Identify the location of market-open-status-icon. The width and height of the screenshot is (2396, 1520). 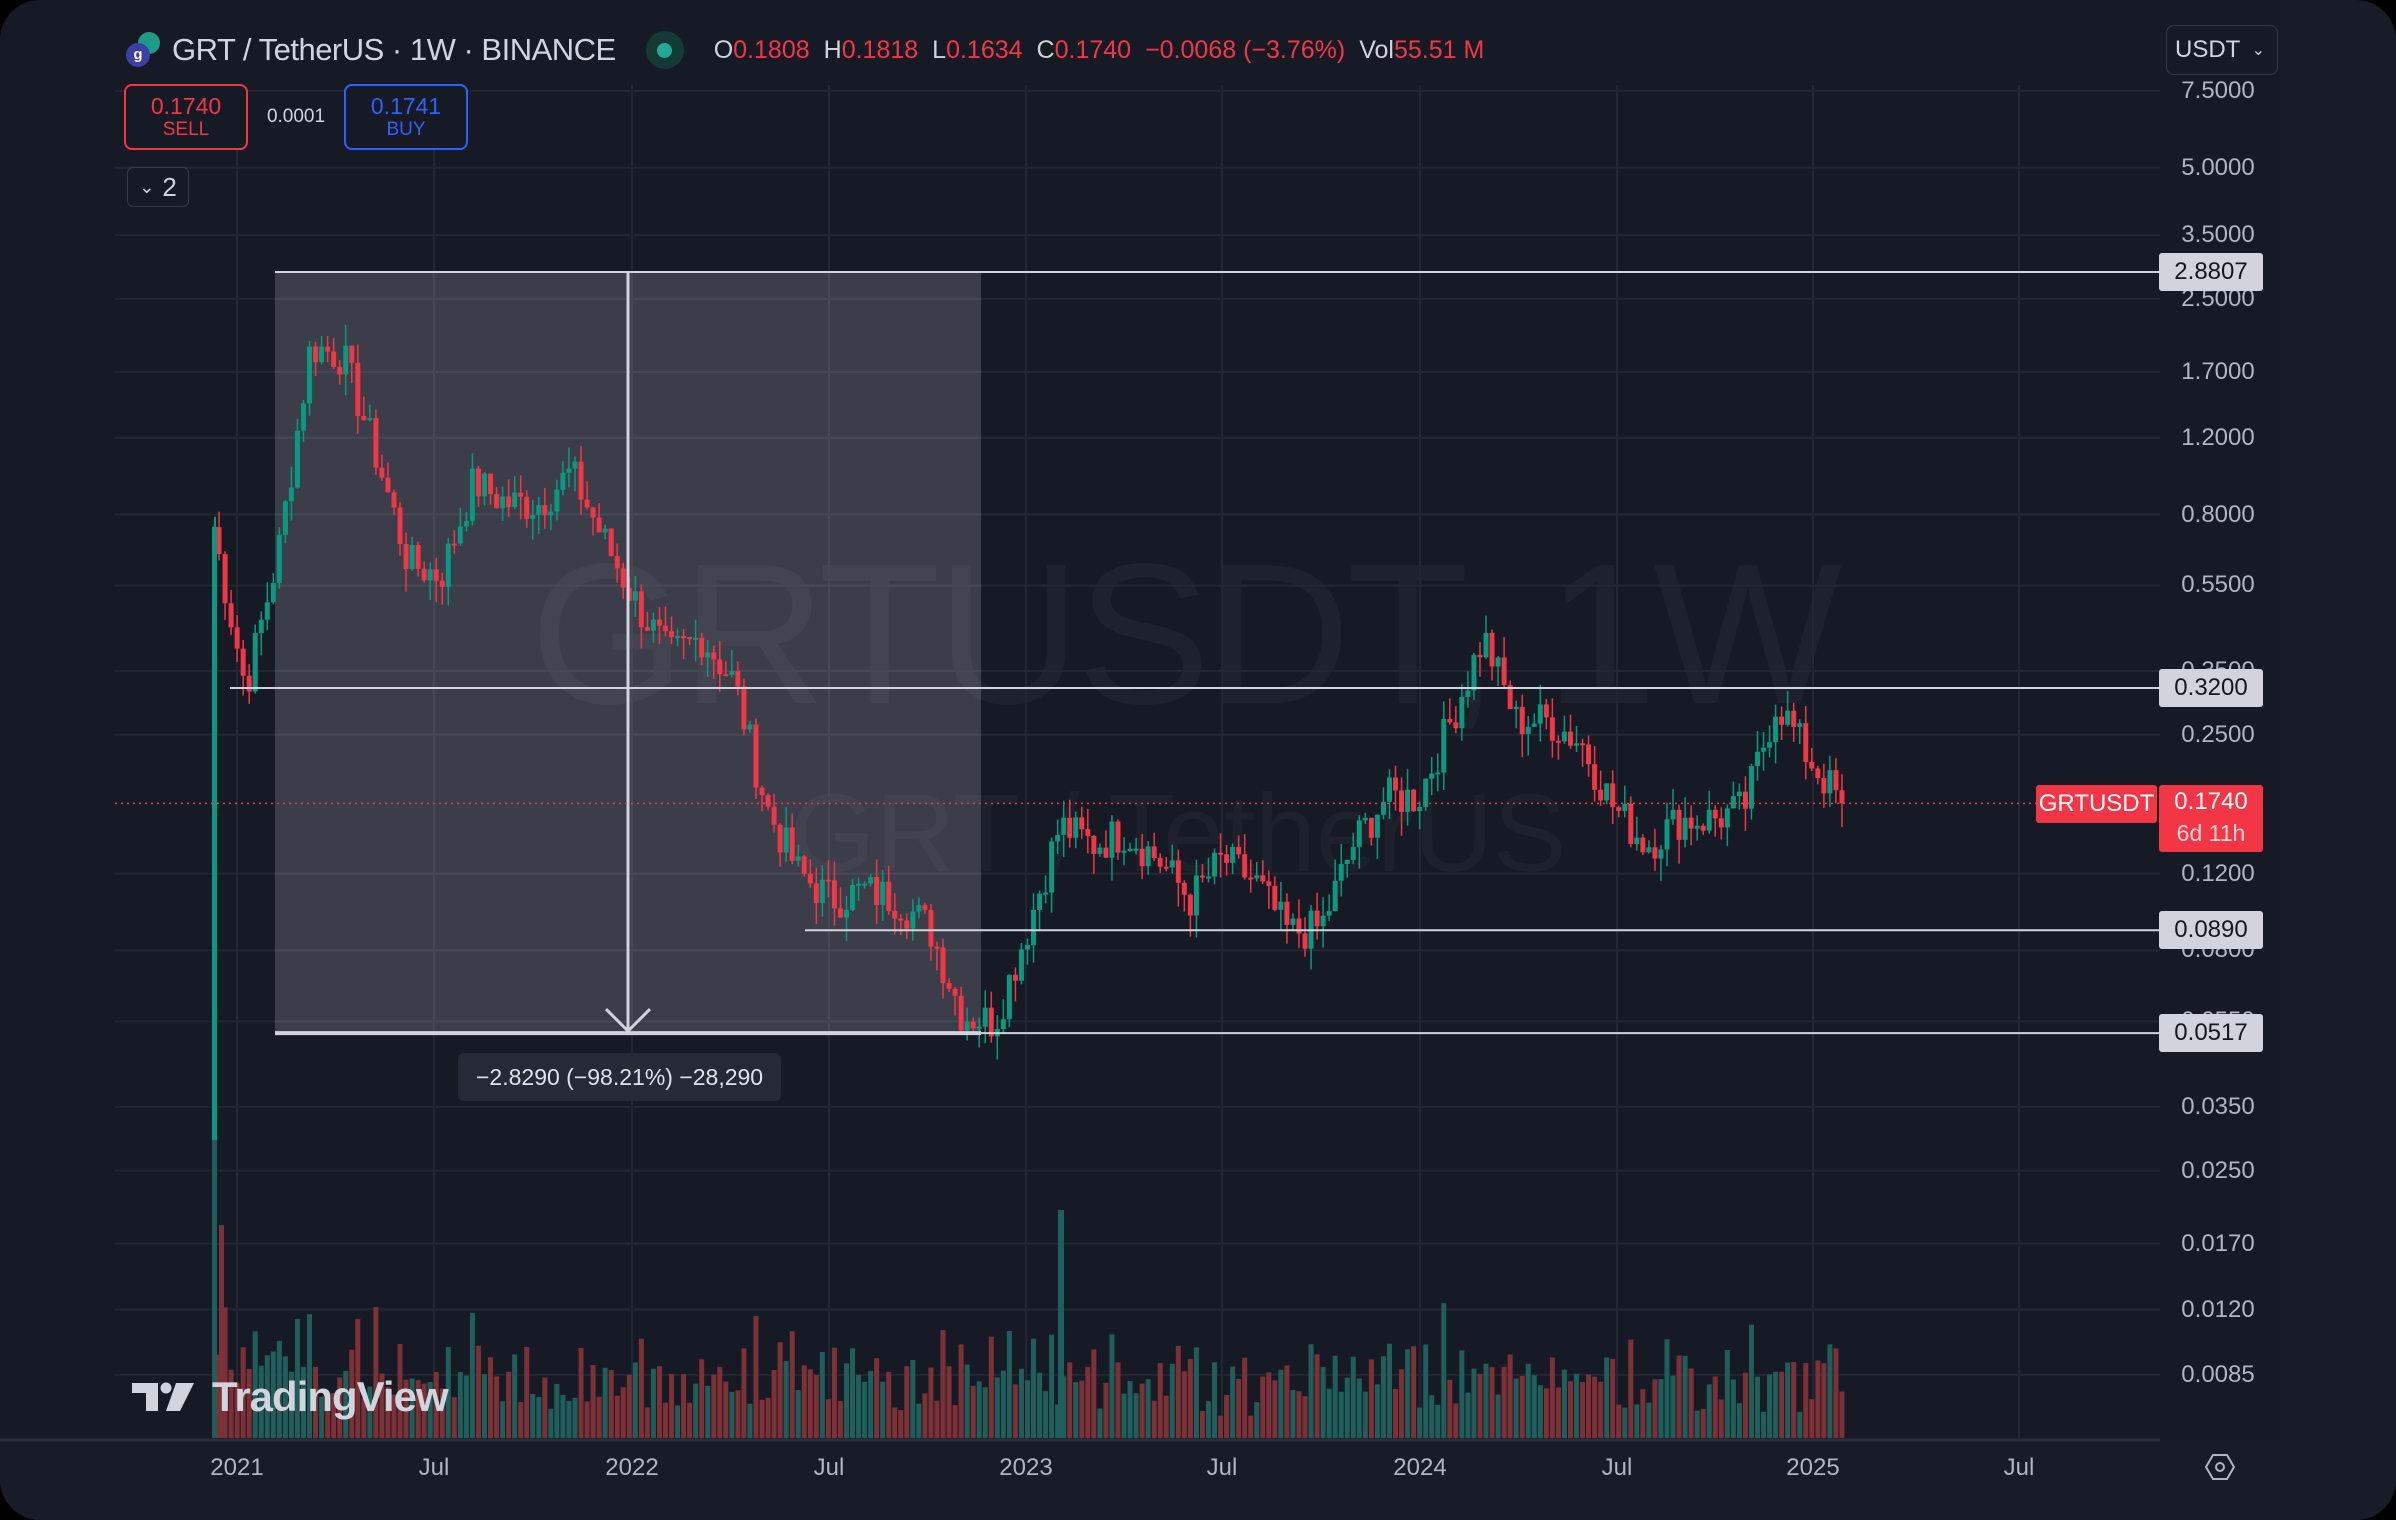
(664, 50).